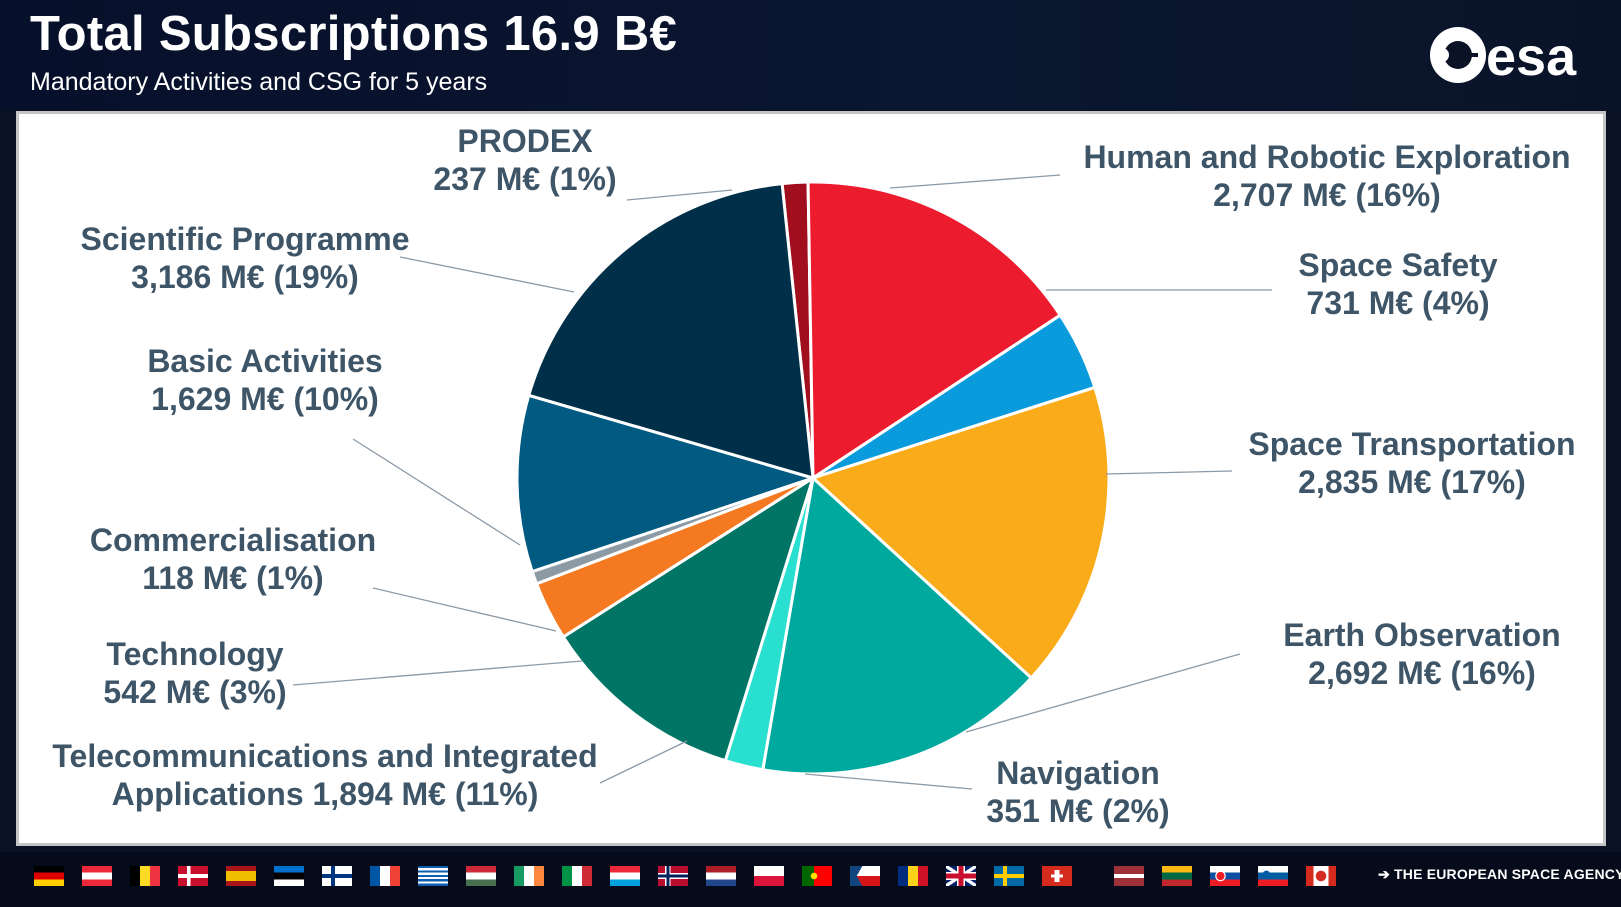 This screenshot has width=1621, height=907. What do you see at coordinates (577, 876) in the screenshot?
I see `flag-italy` at bounding box center [577, 876].